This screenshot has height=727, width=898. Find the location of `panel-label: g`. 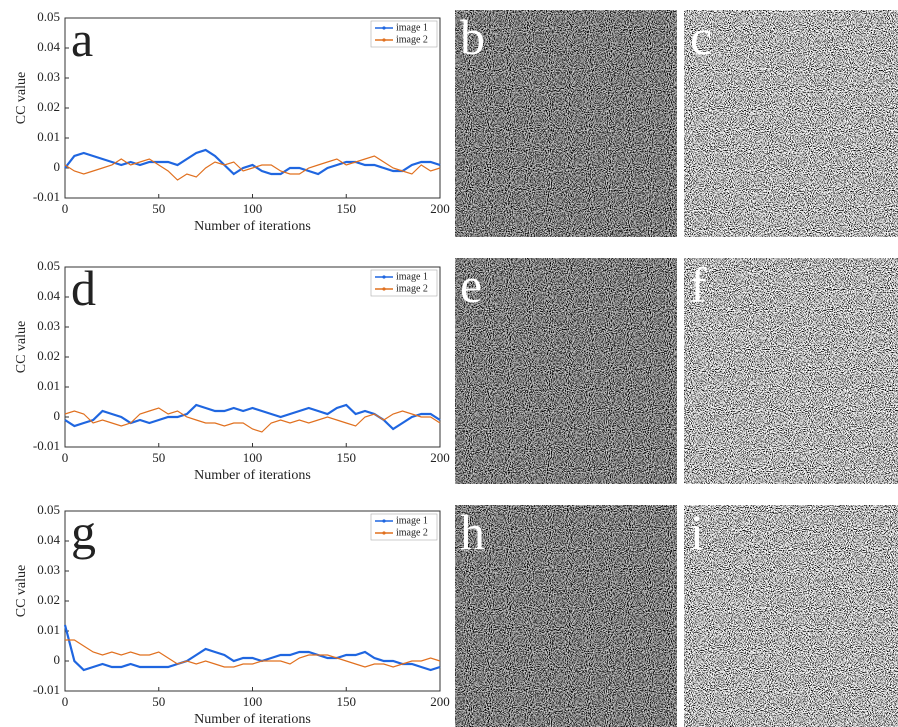

panel-label: g is located at coordinates (83, 532).